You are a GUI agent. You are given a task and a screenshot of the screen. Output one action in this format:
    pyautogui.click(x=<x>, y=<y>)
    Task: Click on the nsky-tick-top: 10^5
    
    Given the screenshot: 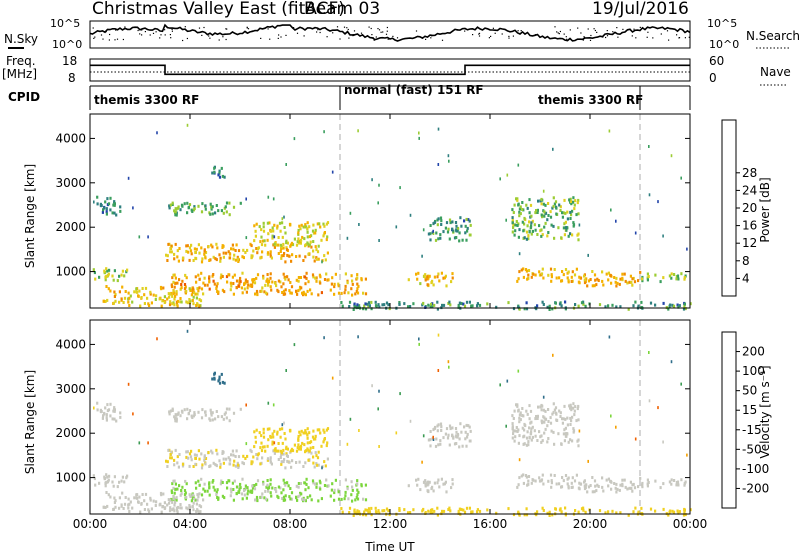 What is the action you would take?
    pyautogui.click(x=65, y=23)
    